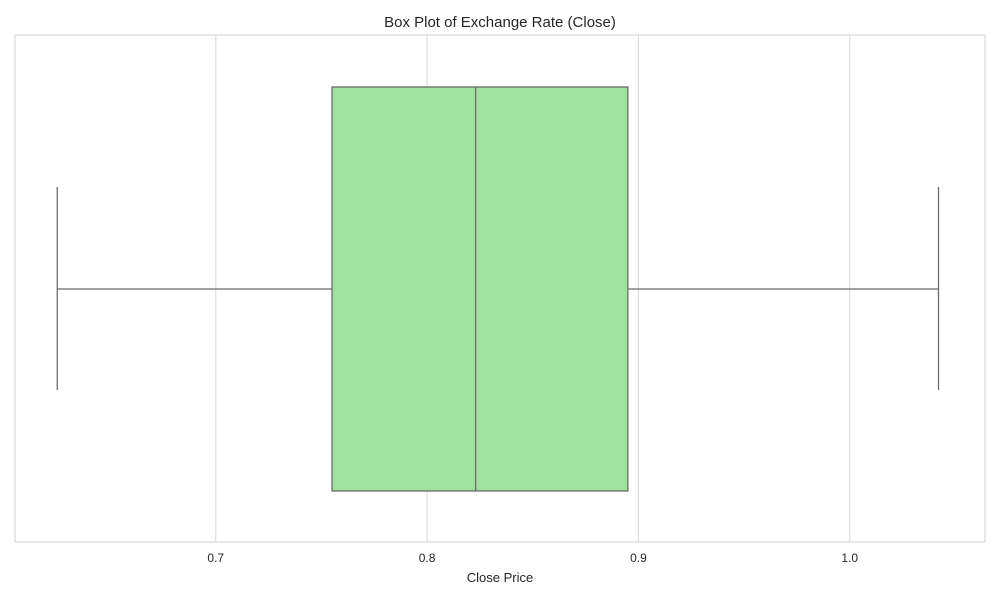  What do you see at coordinates (849, 558) in the screenshot?
I see `x-tick-label: 1.0` at bounding box center [849, 558].